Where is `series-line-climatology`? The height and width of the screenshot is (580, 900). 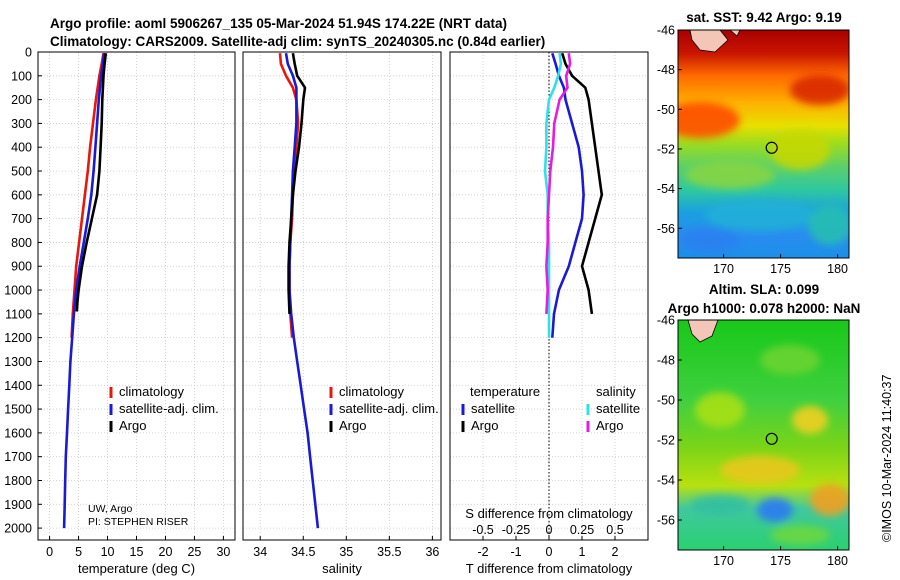
series-line-climatology is located at coordinates (87, 195).